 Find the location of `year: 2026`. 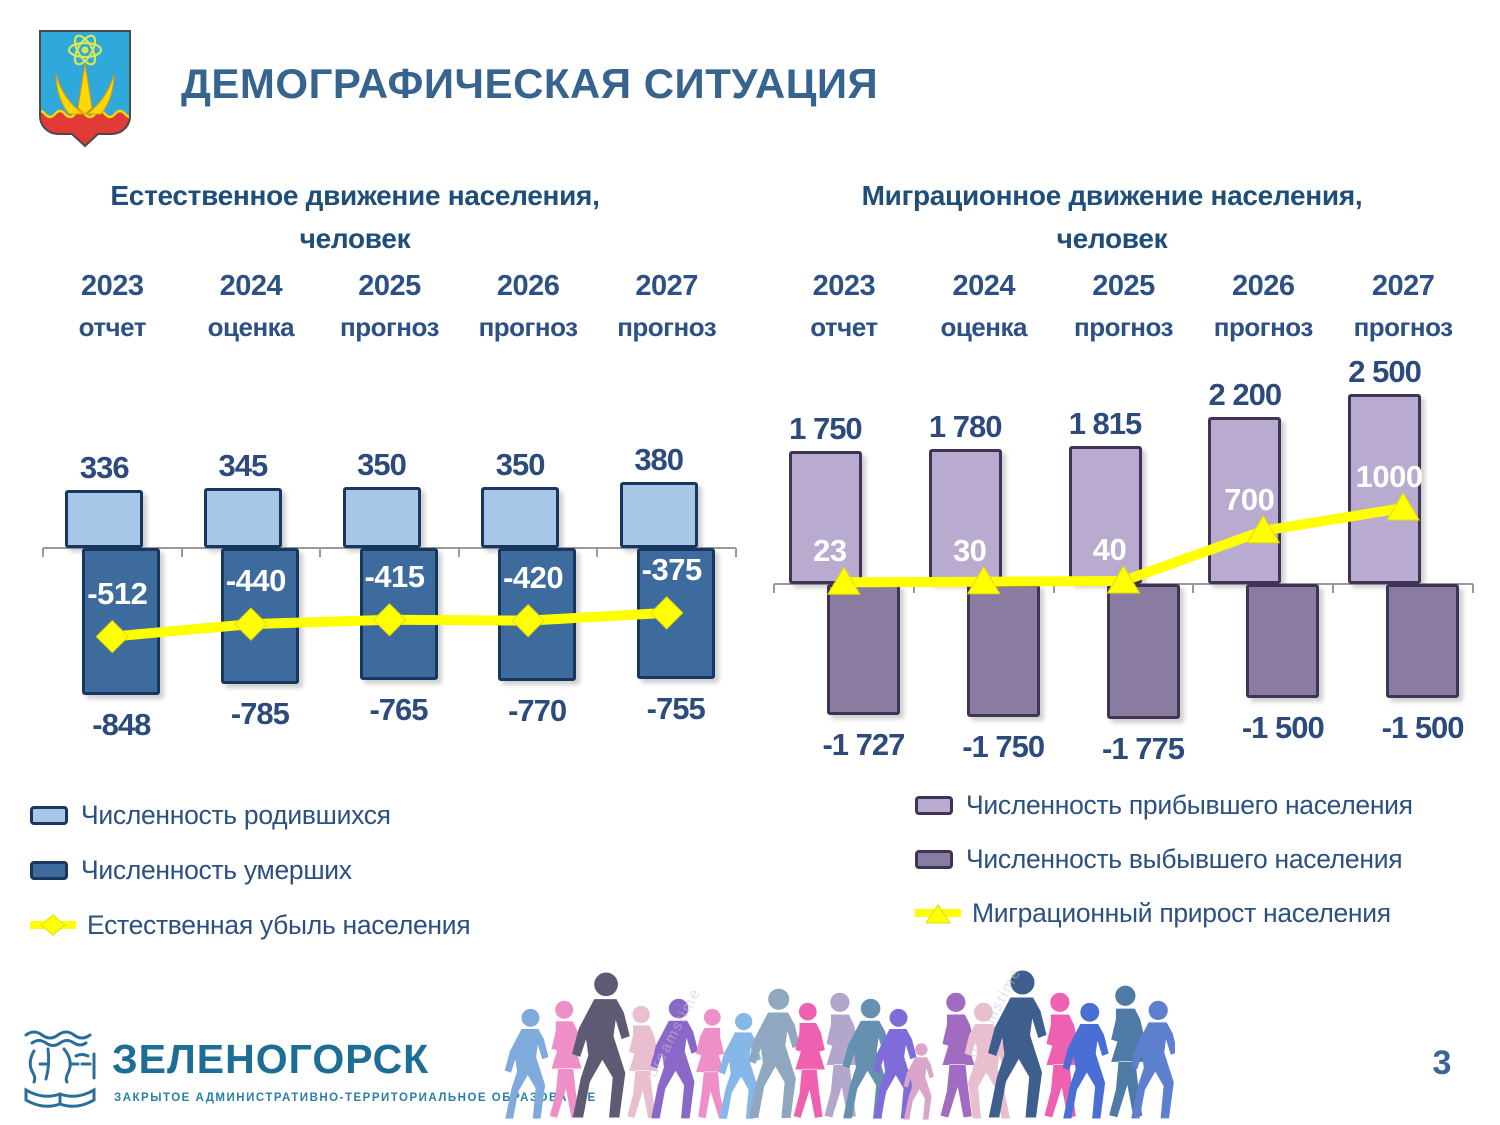

year: 2026 is located at coordinates (1263, 286).